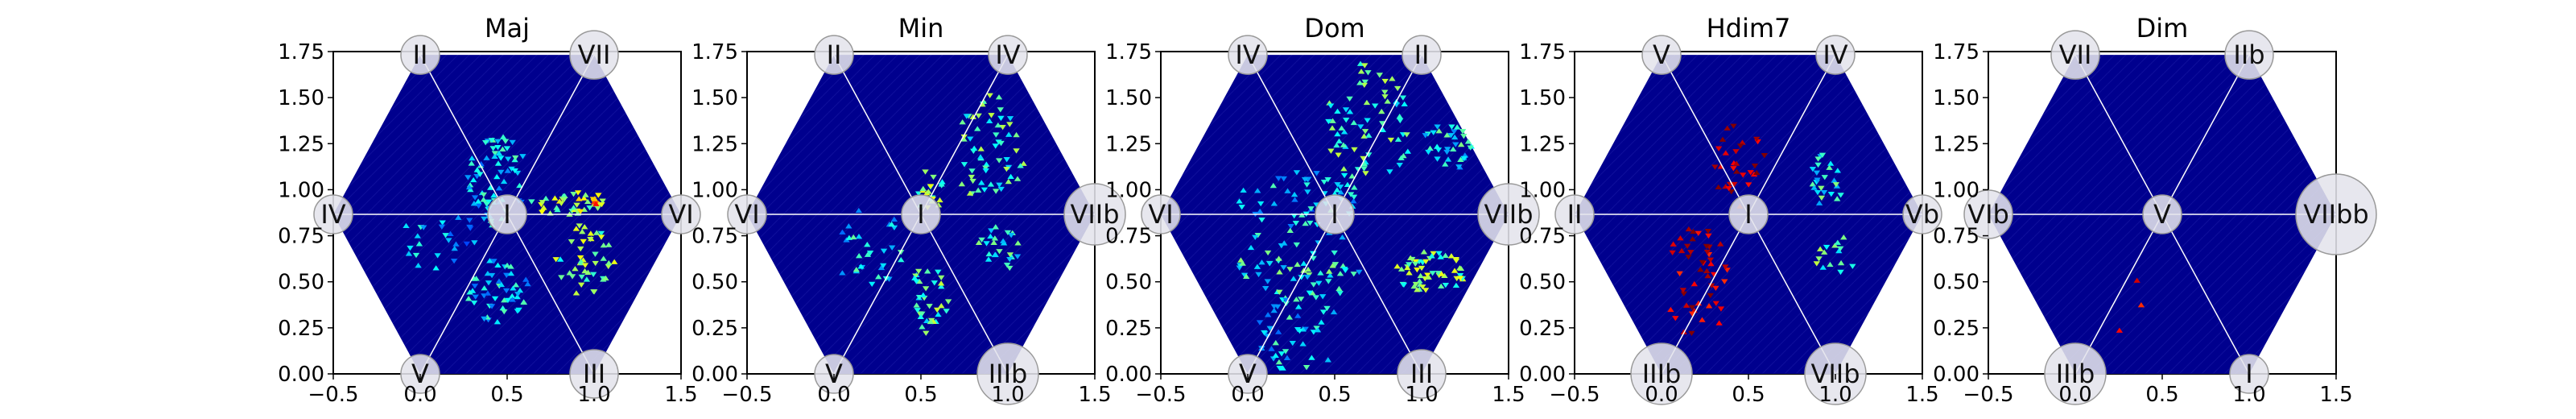 This screenshot has height=419, width=2576. I want to click on y-tick-label: 1.25, so click(1542, 144).